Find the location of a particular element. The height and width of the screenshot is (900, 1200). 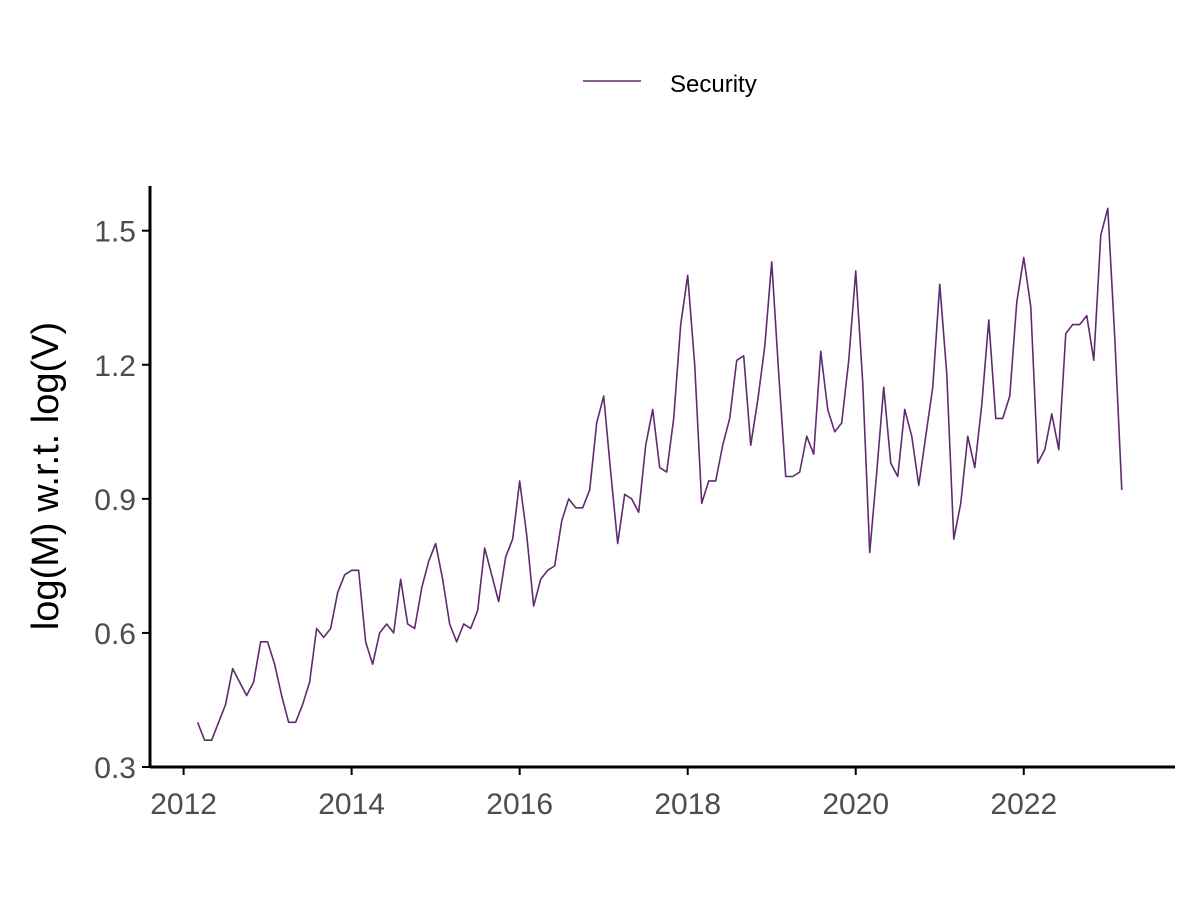

y-axis-title: log(M) w.r.t. log(V) is located at coordinates (46, 476).